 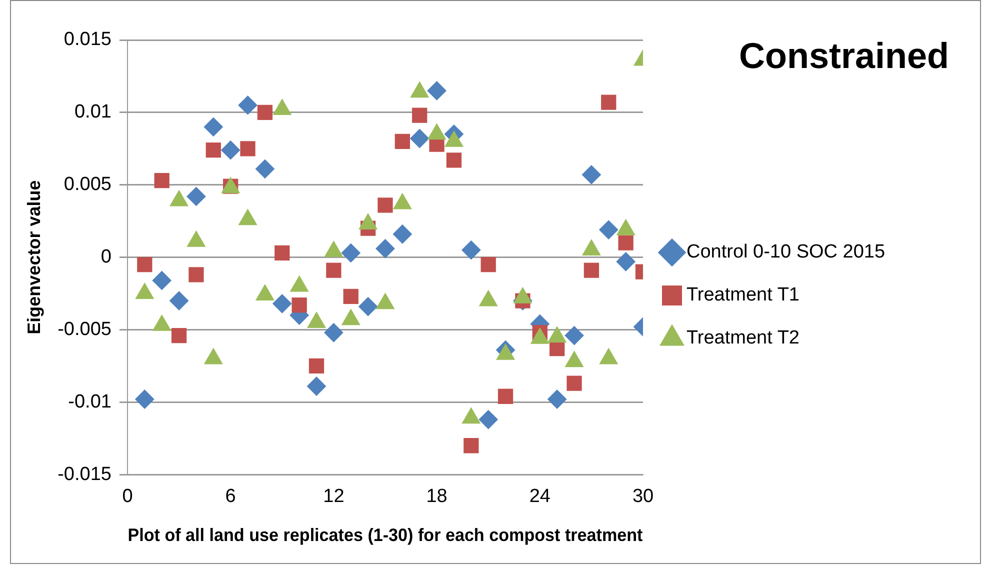 I want to click on x-tick-label: 24, so click(x=540, y=497).